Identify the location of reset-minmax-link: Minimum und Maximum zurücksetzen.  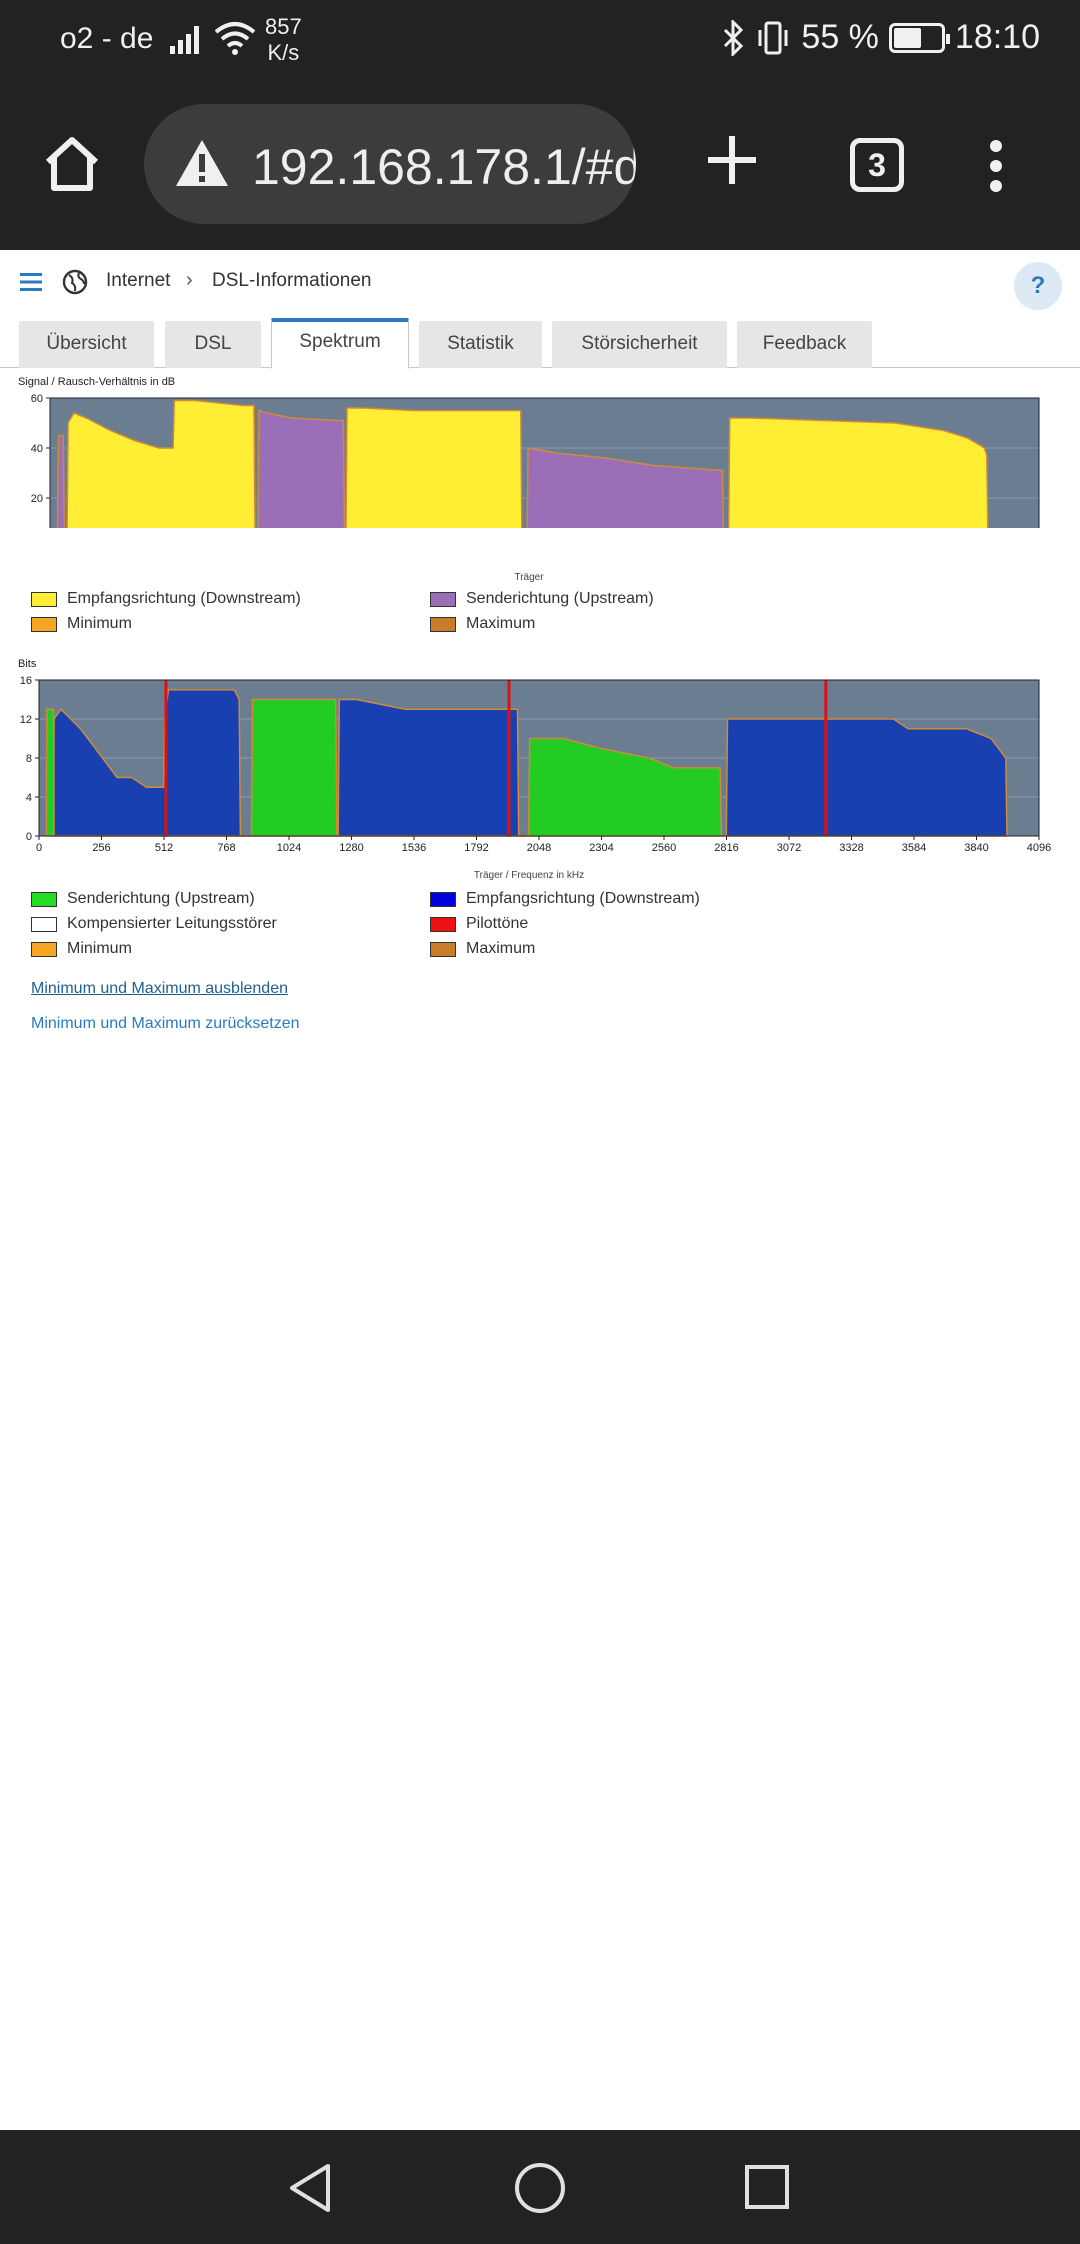
(165, 1023).